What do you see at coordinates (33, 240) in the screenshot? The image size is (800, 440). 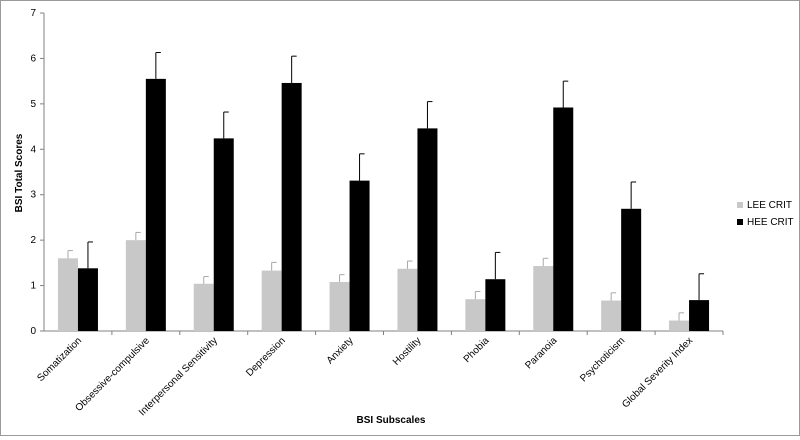 I see `y-tick-label: 2` at bounding box center [33, 240].